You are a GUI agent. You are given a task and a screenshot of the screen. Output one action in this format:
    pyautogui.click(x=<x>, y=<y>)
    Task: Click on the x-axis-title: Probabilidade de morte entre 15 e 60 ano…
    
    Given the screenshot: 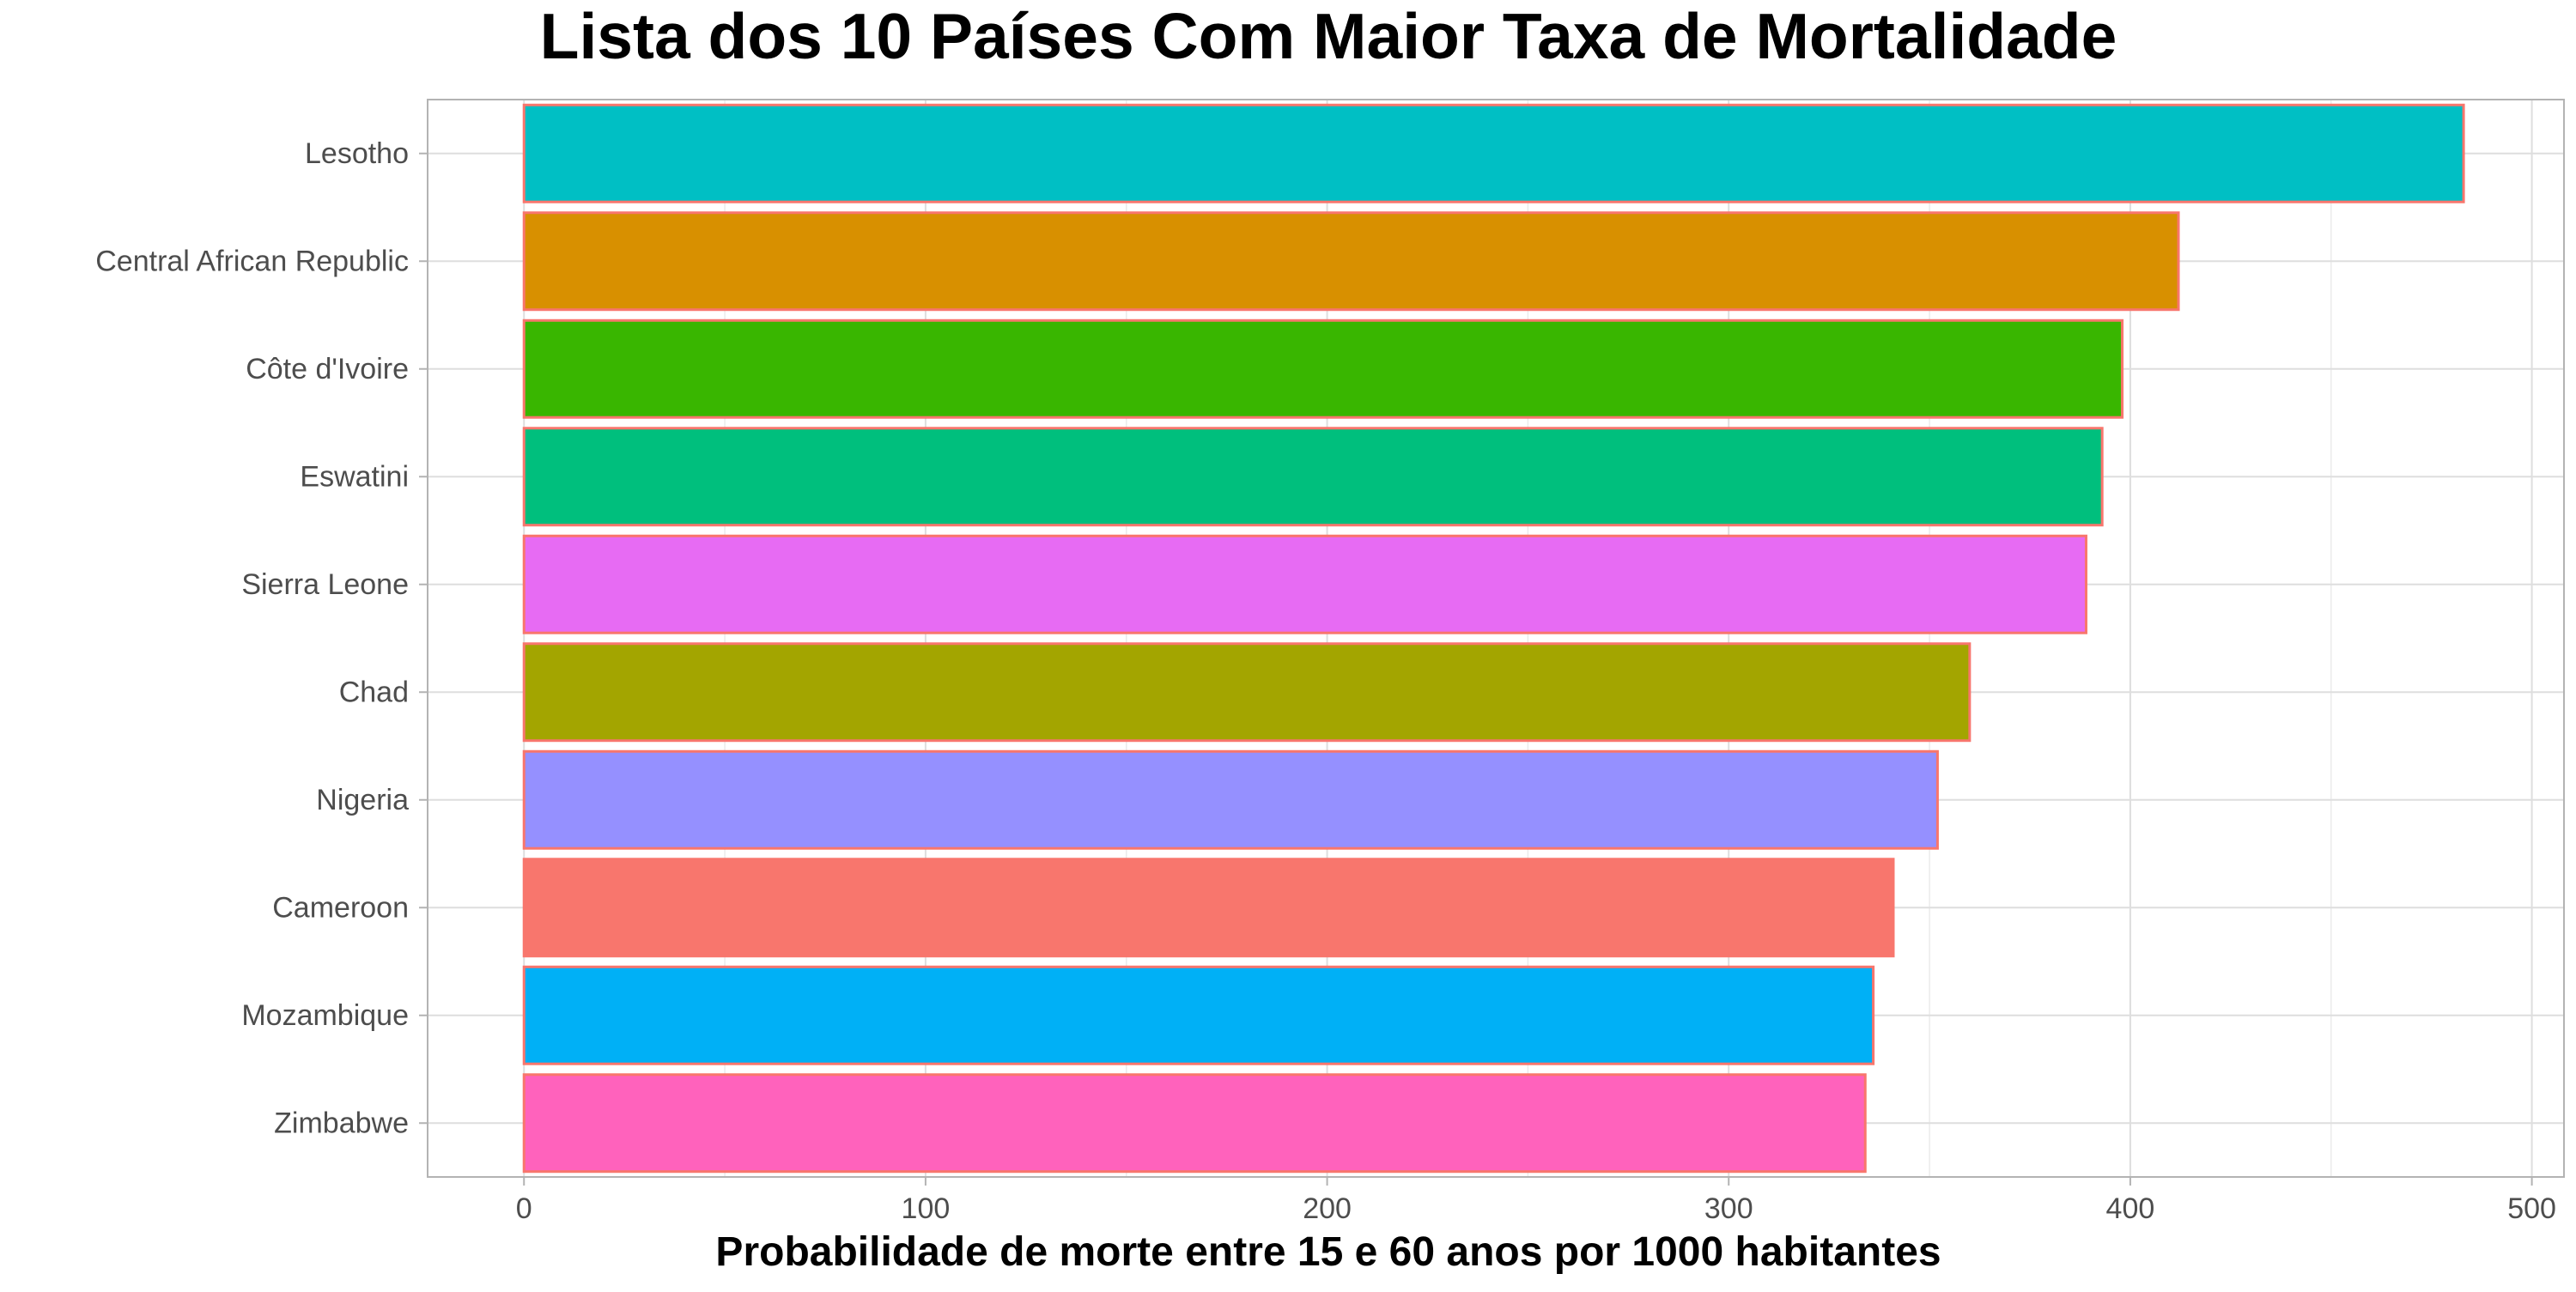 What is the action you would take?
    pyautogui.click(x=1328, y=1252)
    